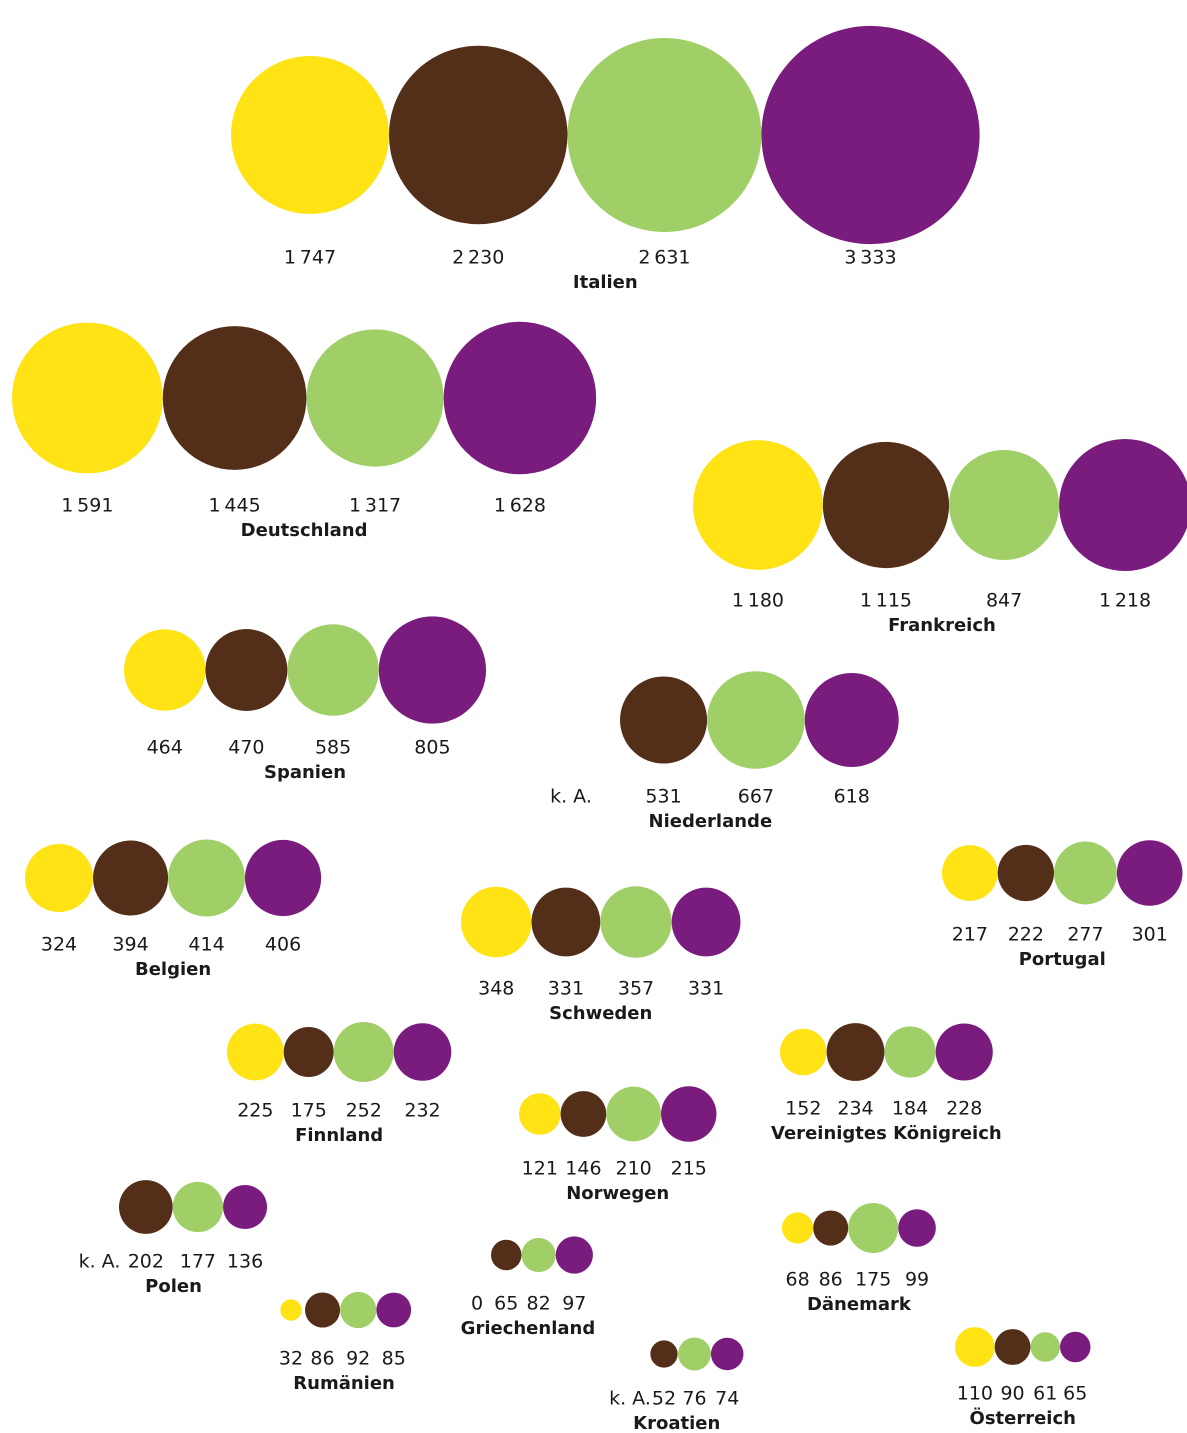  What do you see at coordinates (496, 989) in the screenshot?
I see `value-label: 348` at bounding box center [496, 989].